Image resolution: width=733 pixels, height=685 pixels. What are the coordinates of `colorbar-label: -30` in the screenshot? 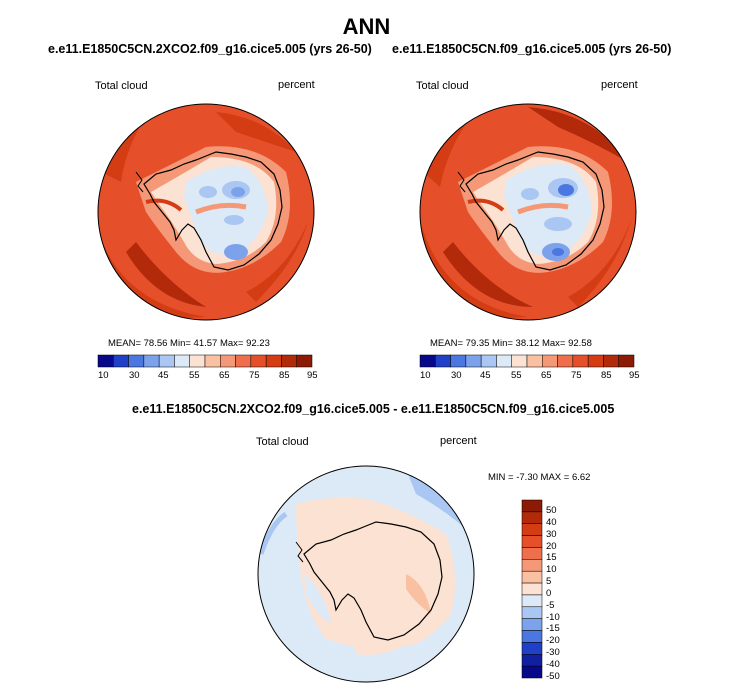 It's located at (553, 652).